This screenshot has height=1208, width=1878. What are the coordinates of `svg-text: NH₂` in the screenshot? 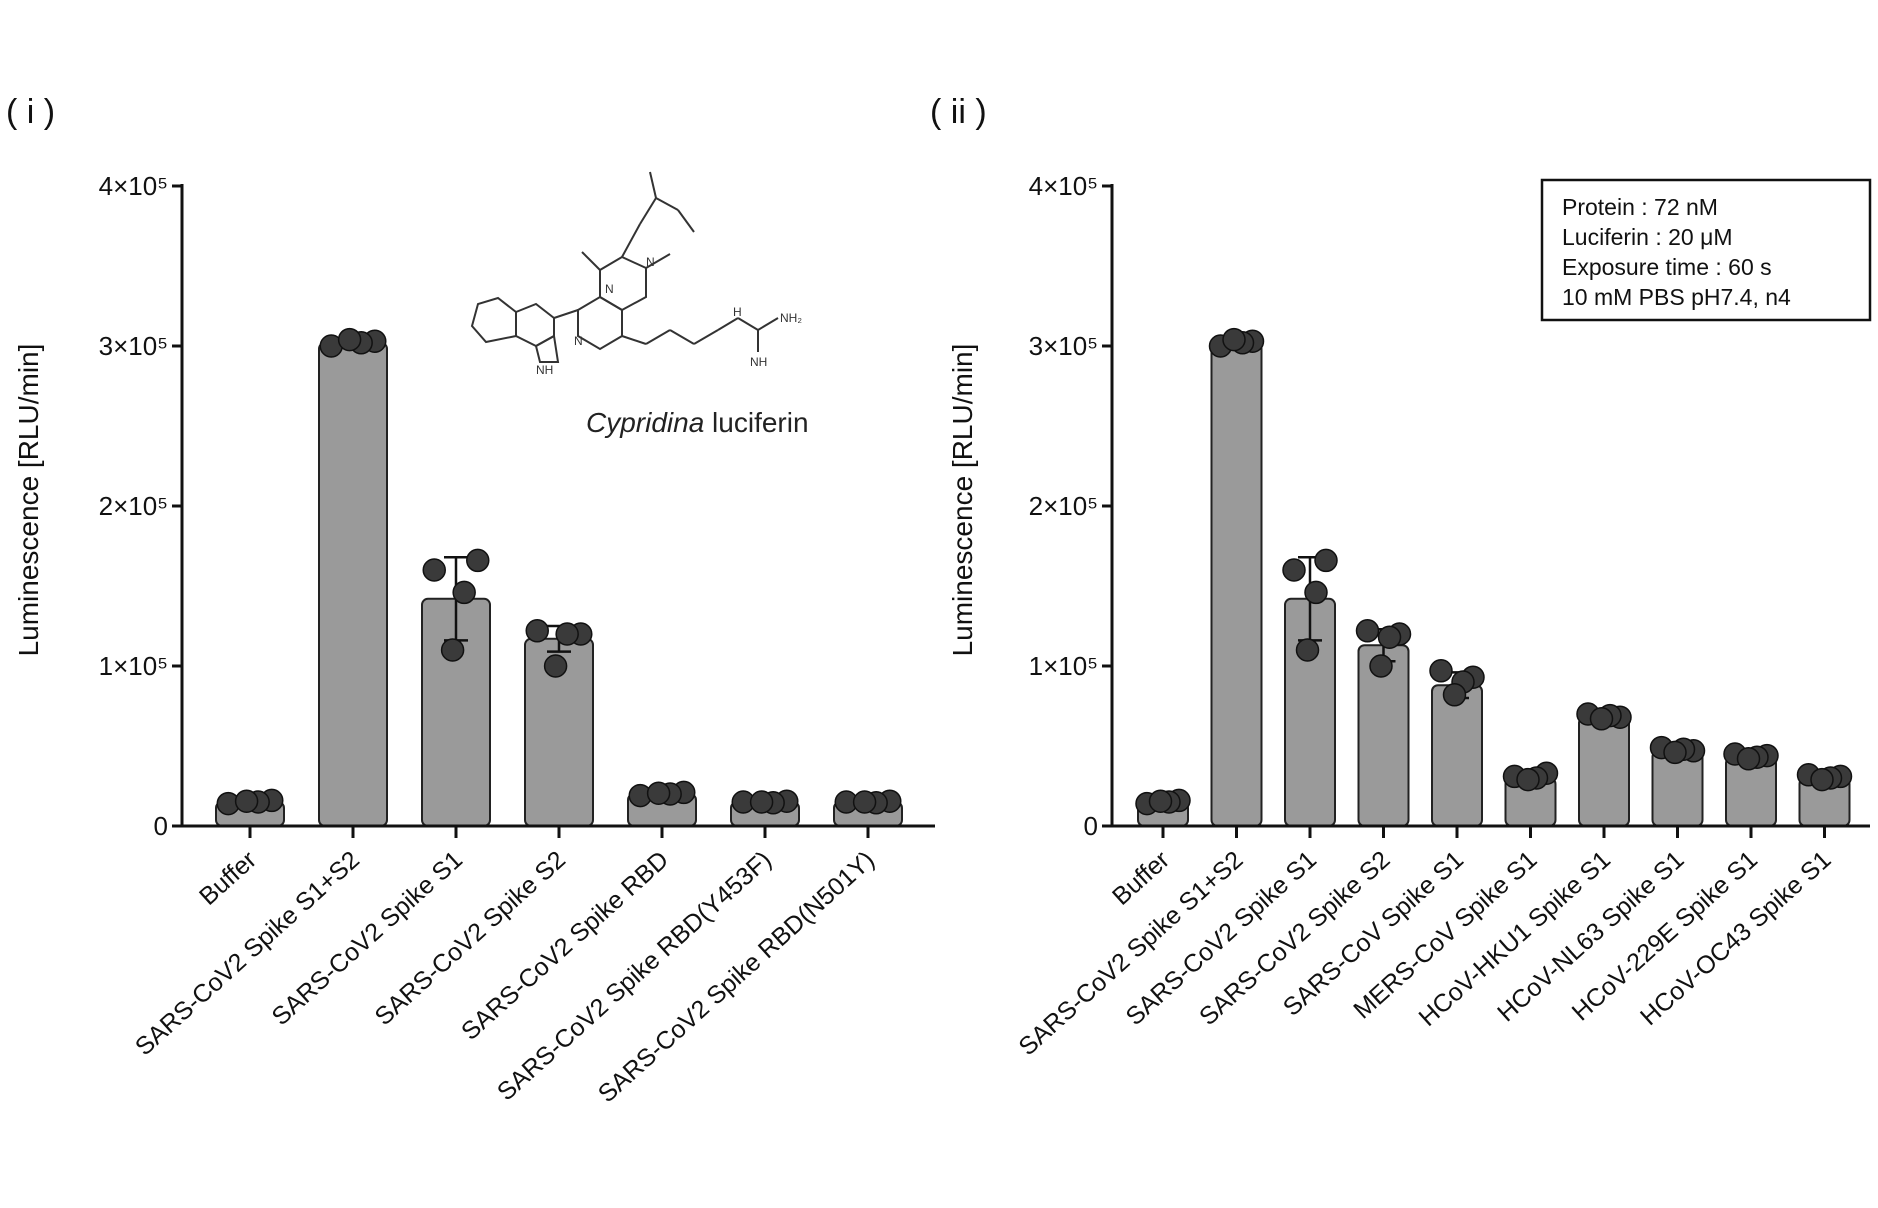 It's located at (791, 318).